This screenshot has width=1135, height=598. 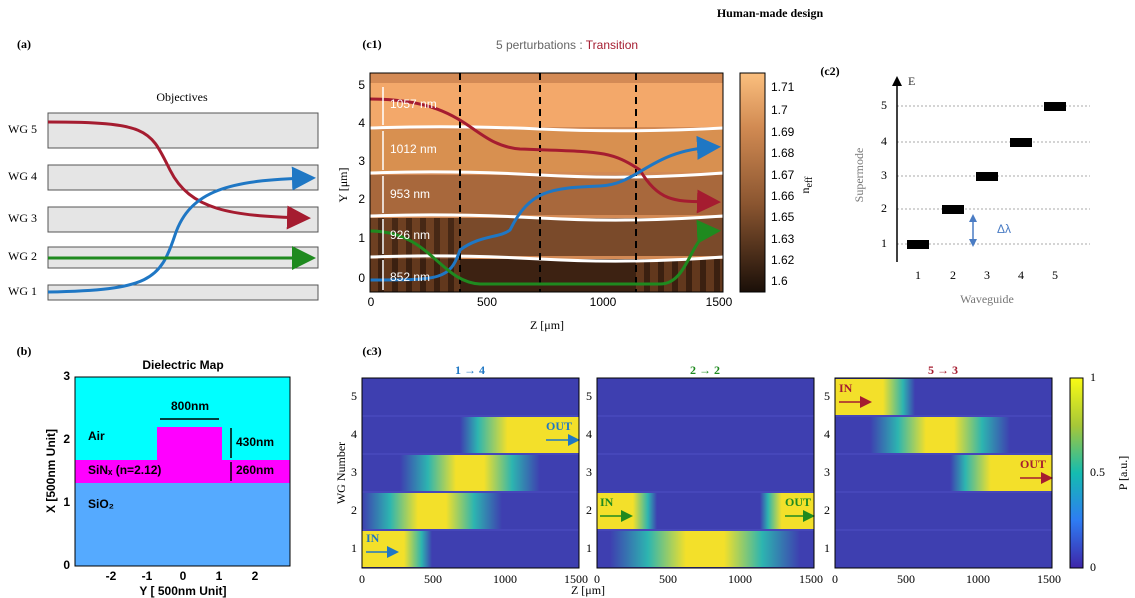 What do you see at coordinates (541, 45) in the screenshot?
I see `subtitle-prefix: 5 perturbations :` at bounding box center [541, 45].